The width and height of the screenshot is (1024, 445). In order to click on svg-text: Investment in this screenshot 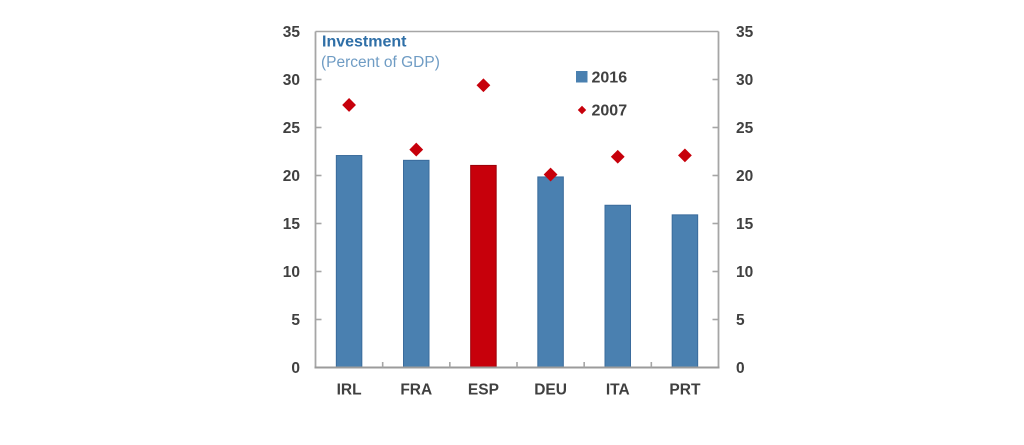, I will do `click(364, 42)`.